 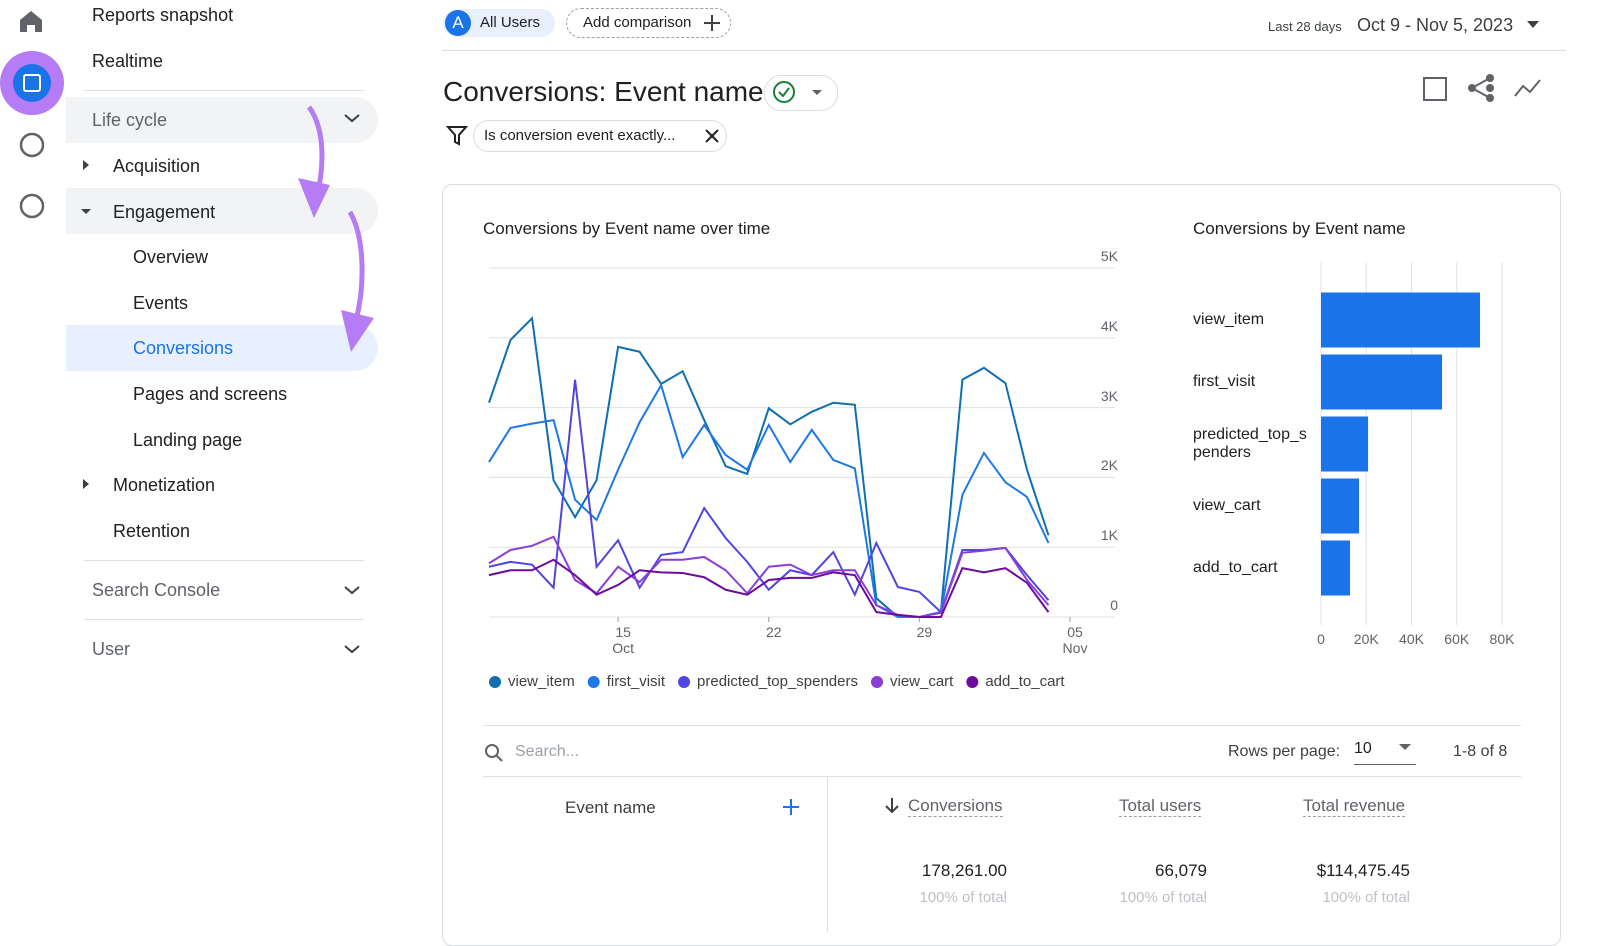 I want to click on nav-item-selected: Conversions, so click(x=183, y=348).